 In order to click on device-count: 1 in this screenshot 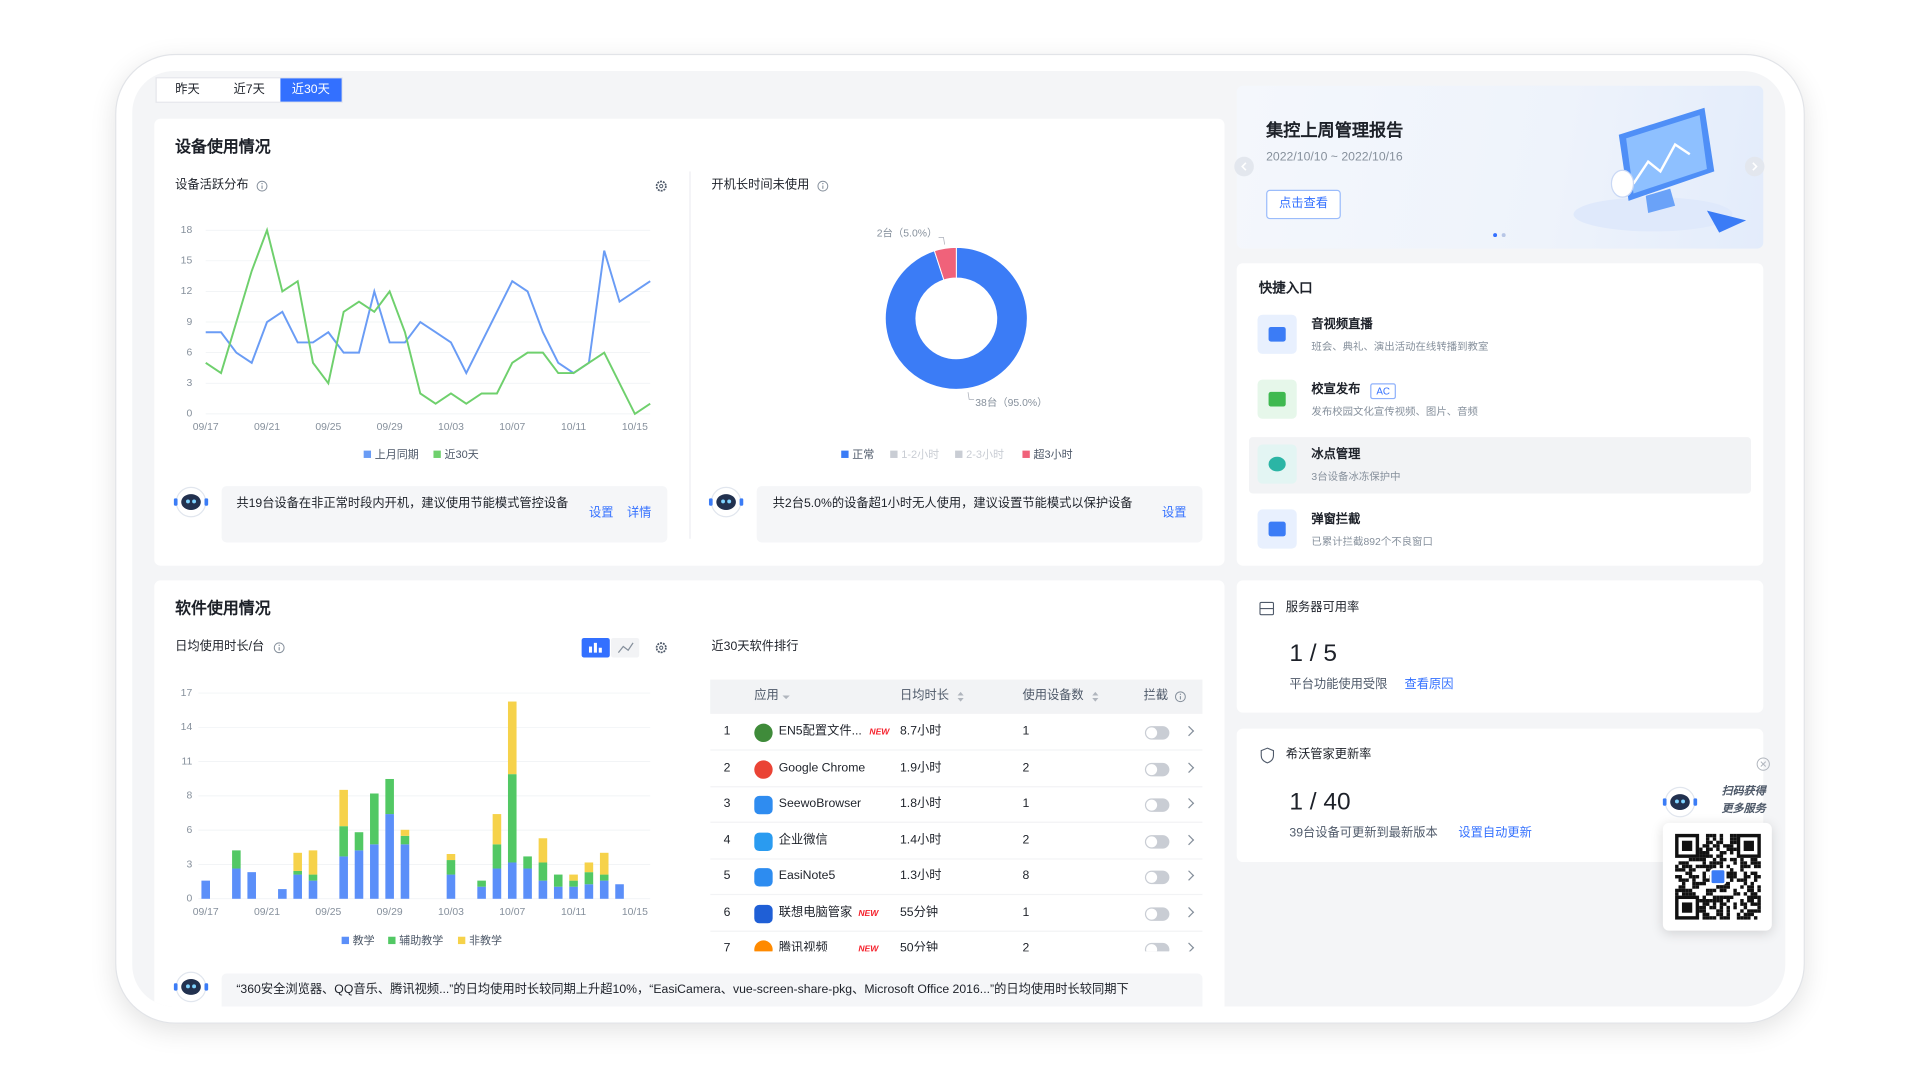, I will do `click(1026, 731)`.